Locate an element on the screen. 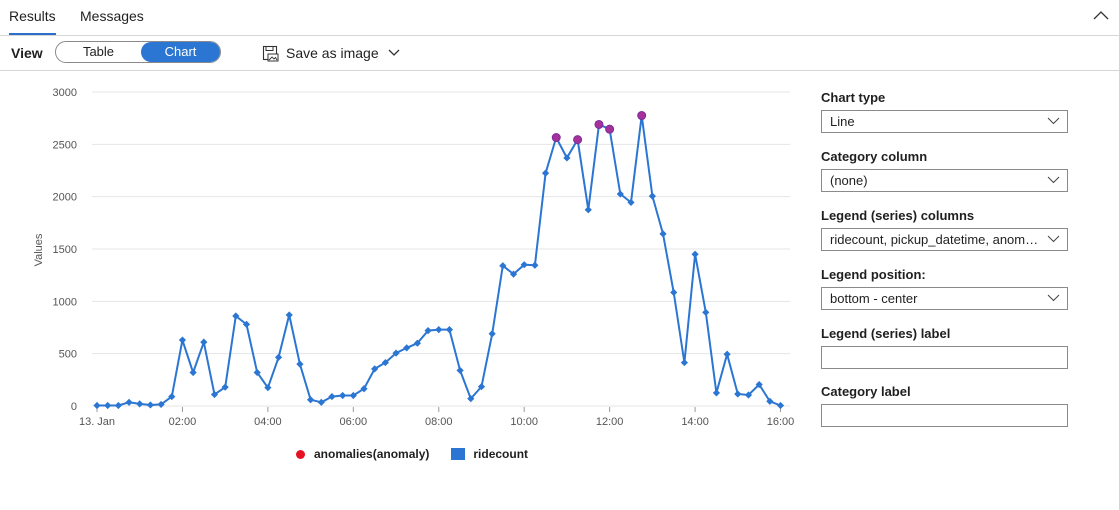 This screenshot has width=1119, height=510. tab-results: Results is located at coordinates (32, 17).